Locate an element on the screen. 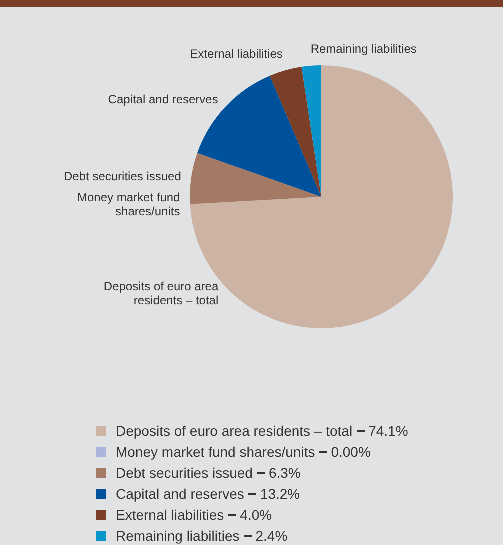  category-label: Money market fund shares/units is located at coordinates (129, 204).